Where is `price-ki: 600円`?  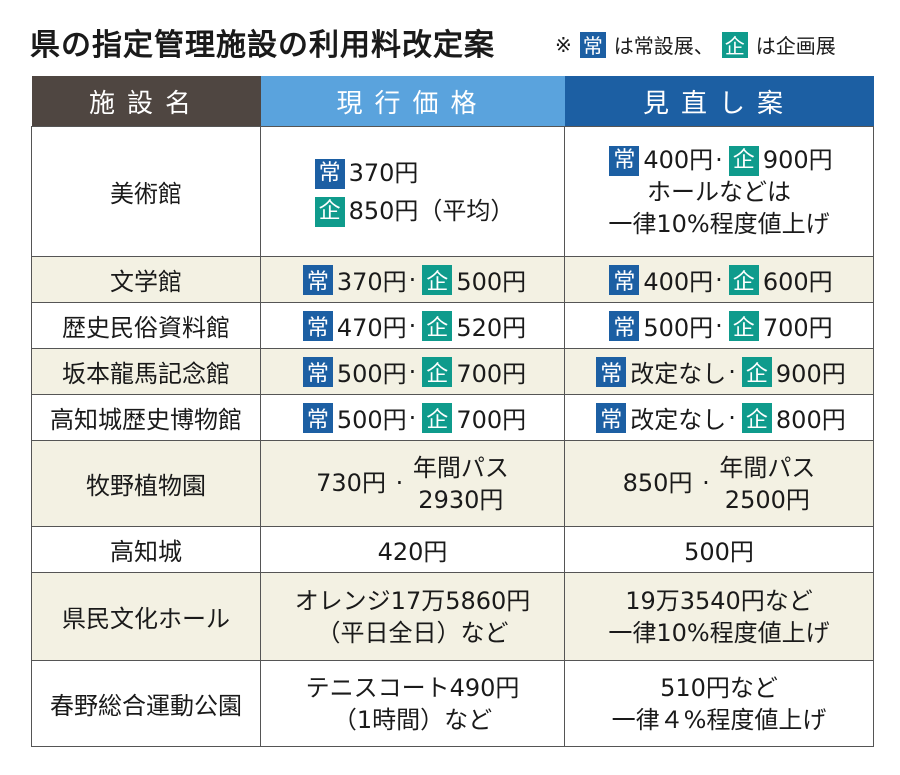 price-ki: 600円 is located at coordinates (797, 282).